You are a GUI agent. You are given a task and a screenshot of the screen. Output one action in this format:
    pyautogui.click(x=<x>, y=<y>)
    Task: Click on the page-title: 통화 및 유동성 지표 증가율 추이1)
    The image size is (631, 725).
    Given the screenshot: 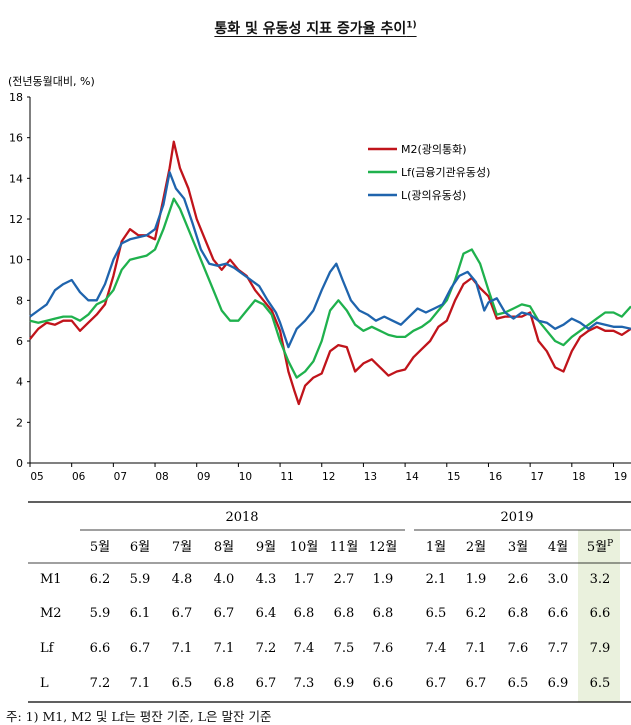 What is the action you would take?
    pyautogui.click(x=315, y=28)
    